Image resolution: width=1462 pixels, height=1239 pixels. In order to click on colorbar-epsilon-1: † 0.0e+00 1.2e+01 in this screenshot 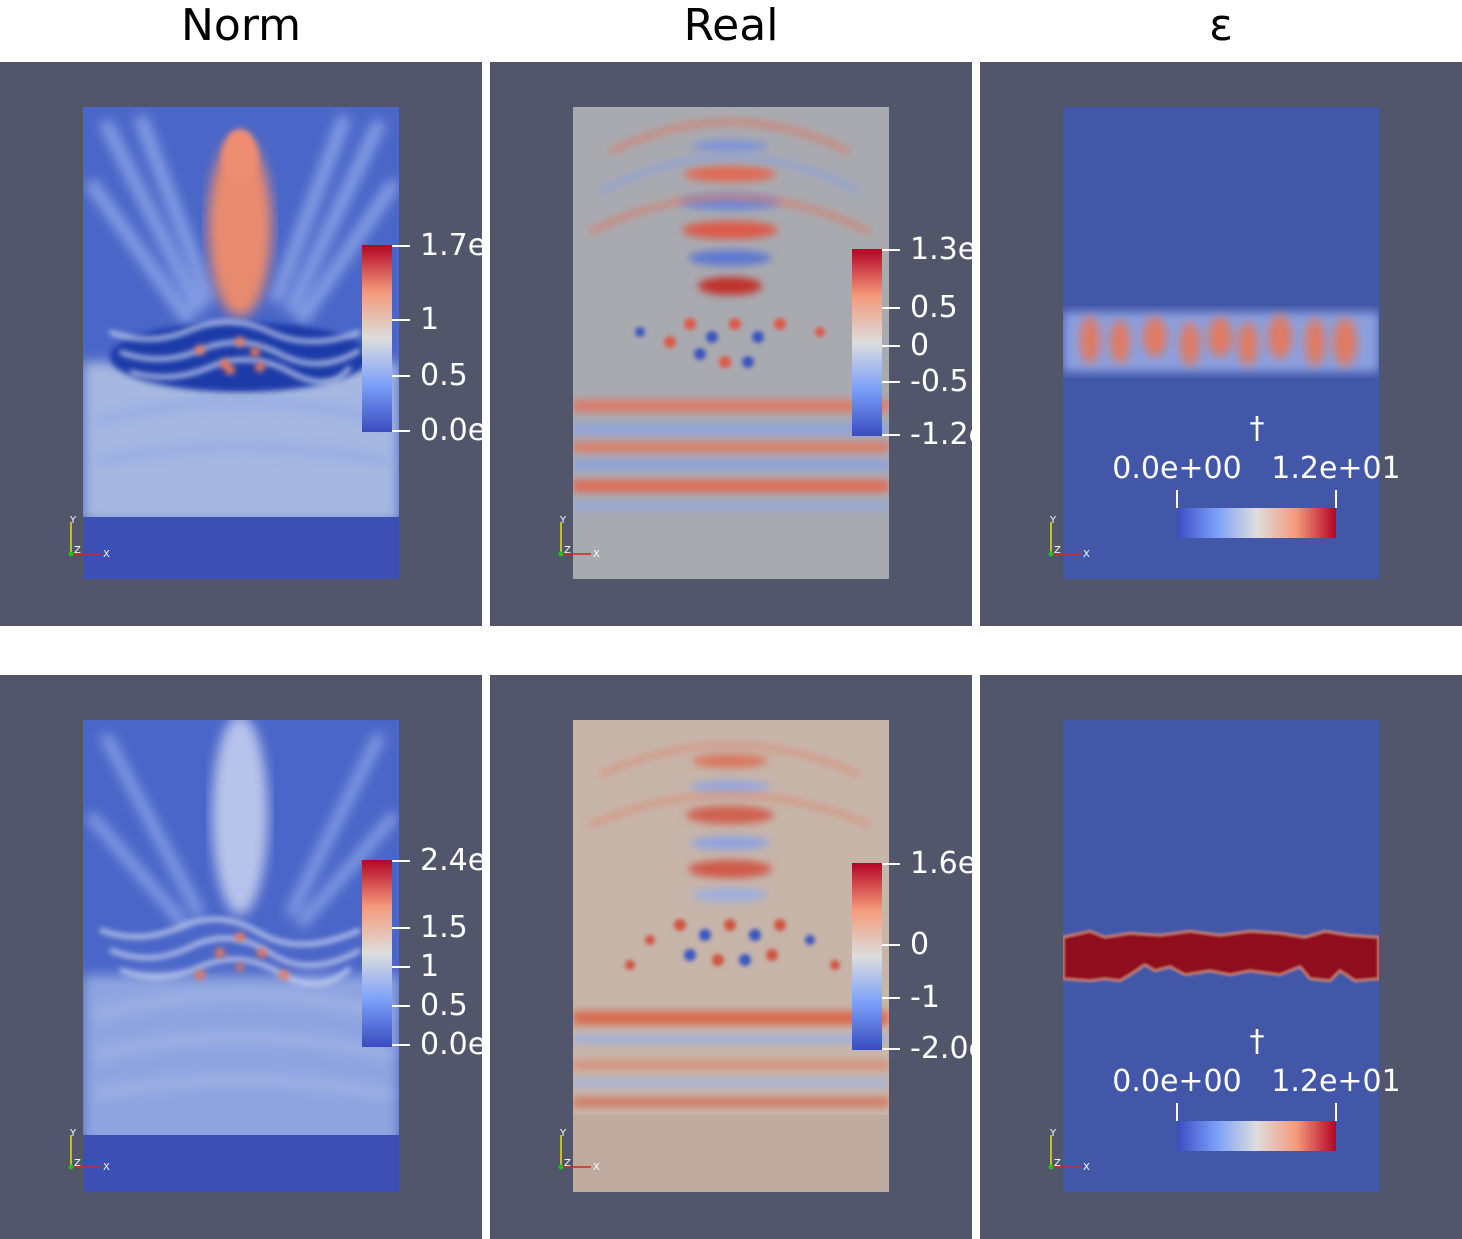, I will do `click(1256, 474)`.